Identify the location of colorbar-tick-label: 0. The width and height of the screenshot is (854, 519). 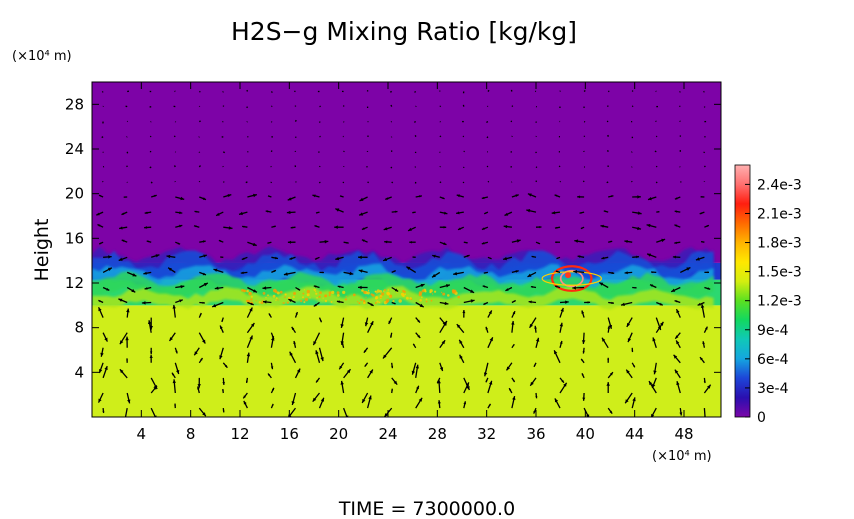
(761, 418).